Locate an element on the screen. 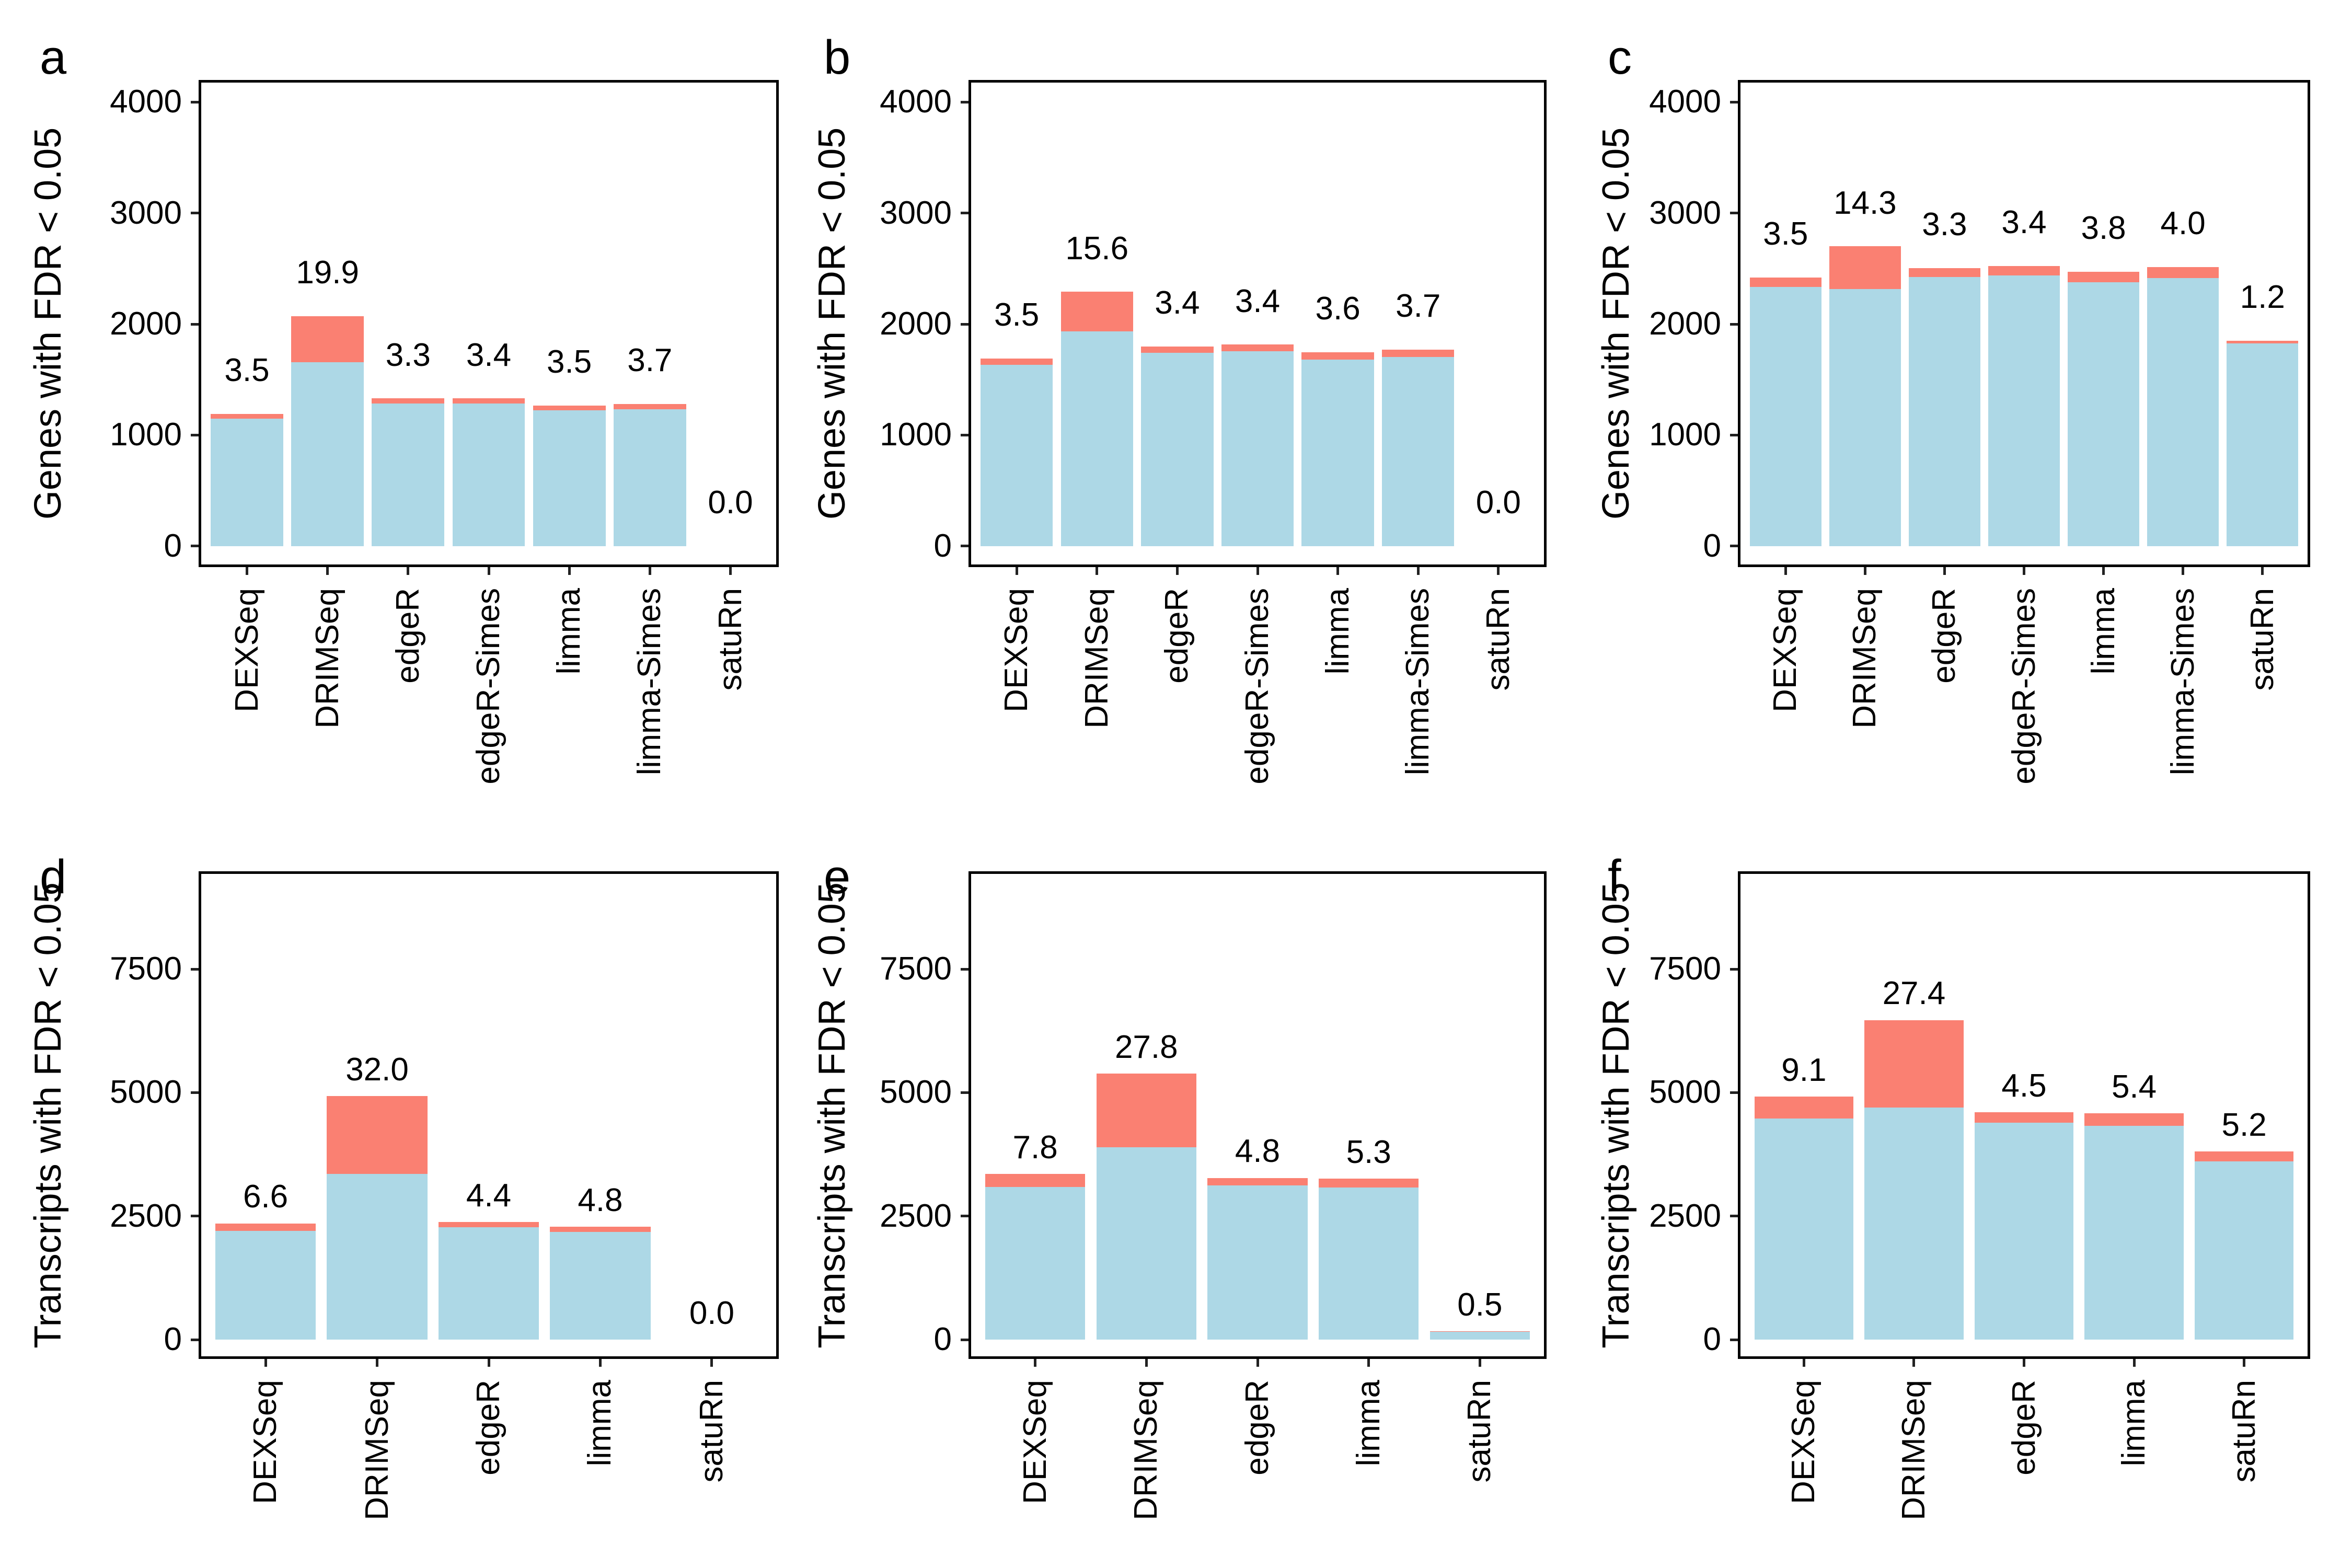  y-tick-label: 3000 is located at coordinates (1685, 212).